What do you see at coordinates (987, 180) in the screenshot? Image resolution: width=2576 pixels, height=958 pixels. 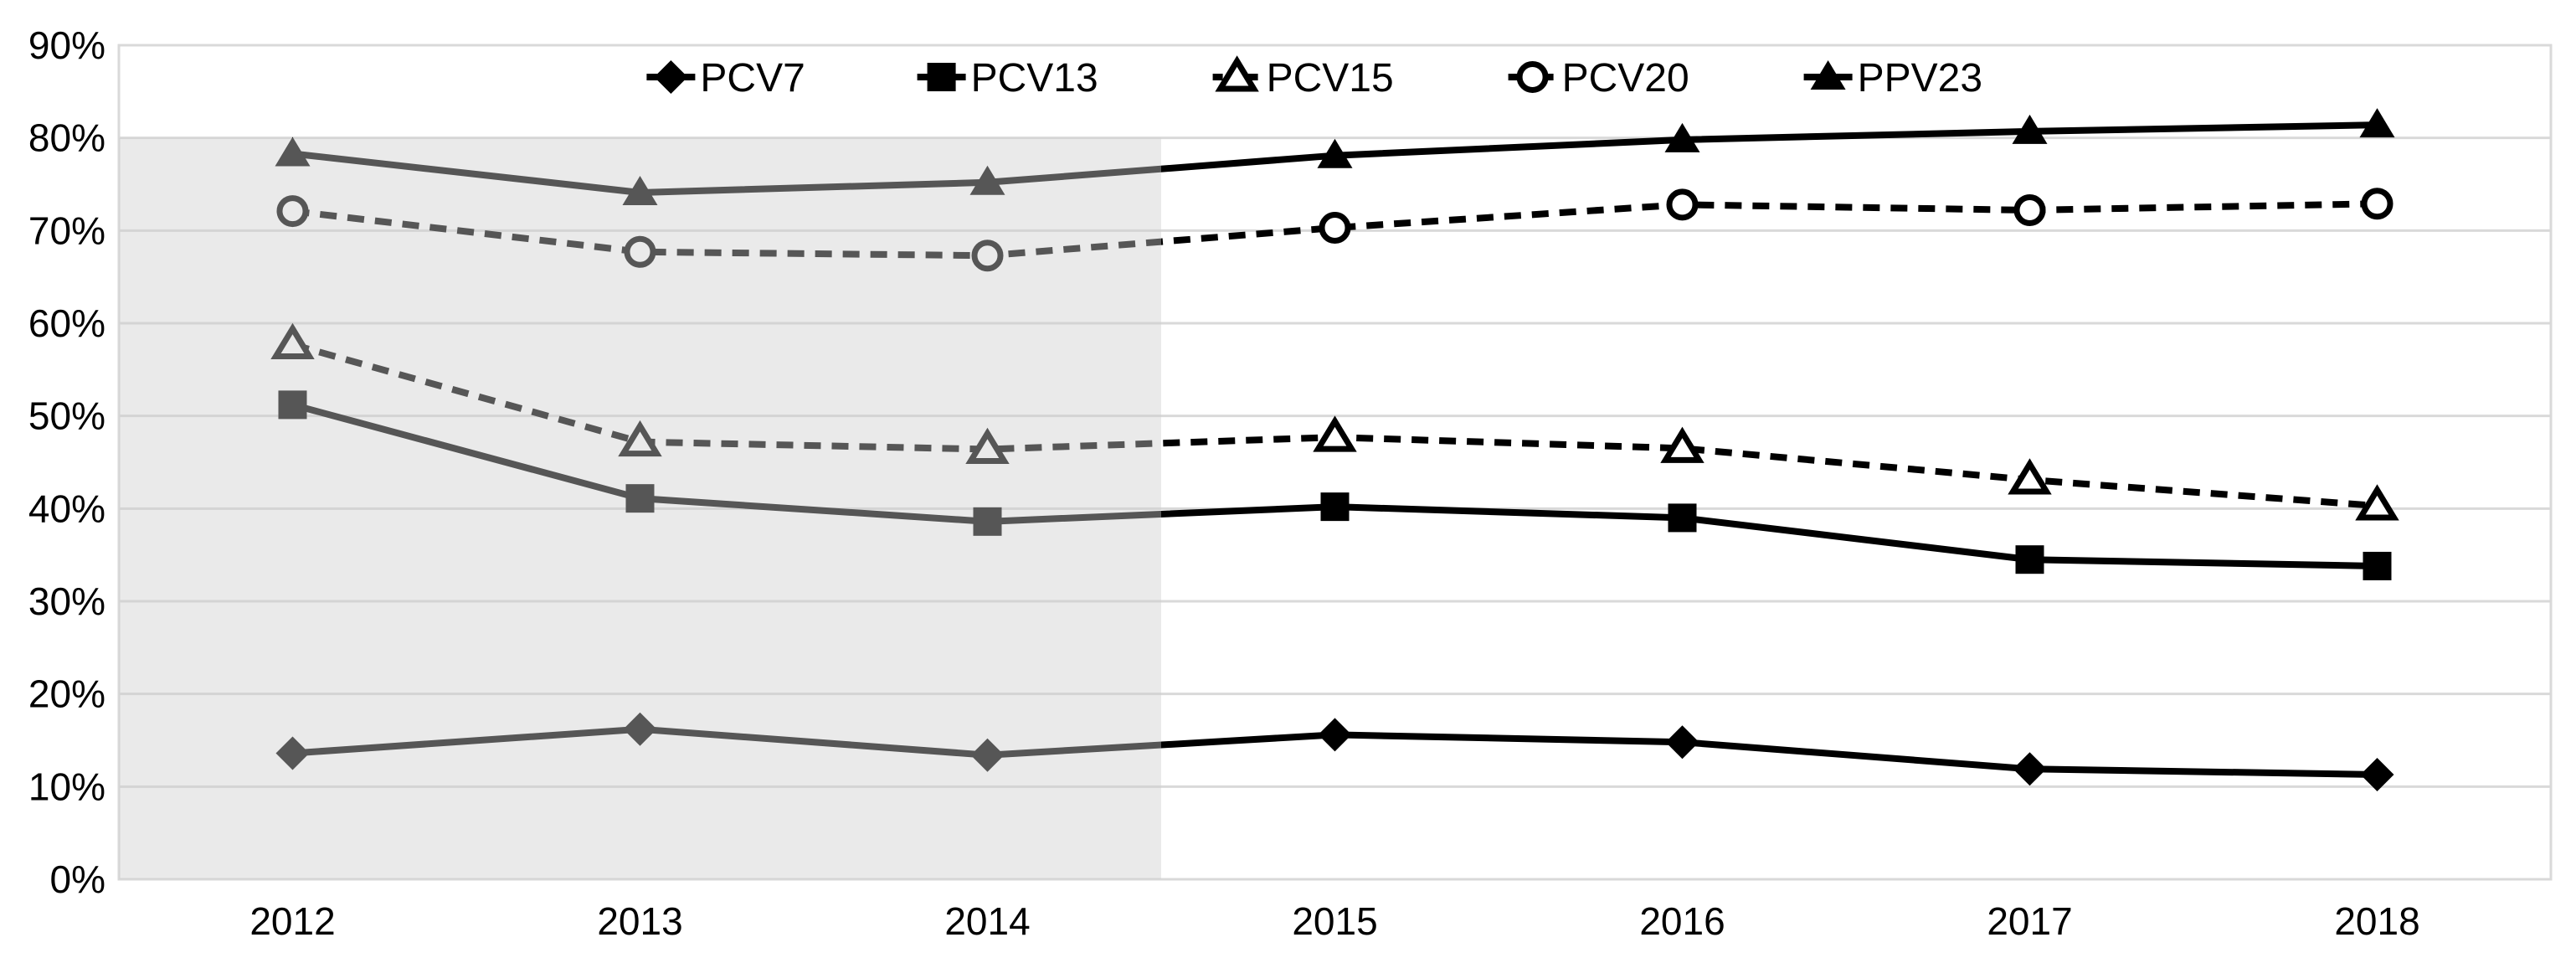 I see `marker-PPV23-2014` at bounding box center [987, 180].